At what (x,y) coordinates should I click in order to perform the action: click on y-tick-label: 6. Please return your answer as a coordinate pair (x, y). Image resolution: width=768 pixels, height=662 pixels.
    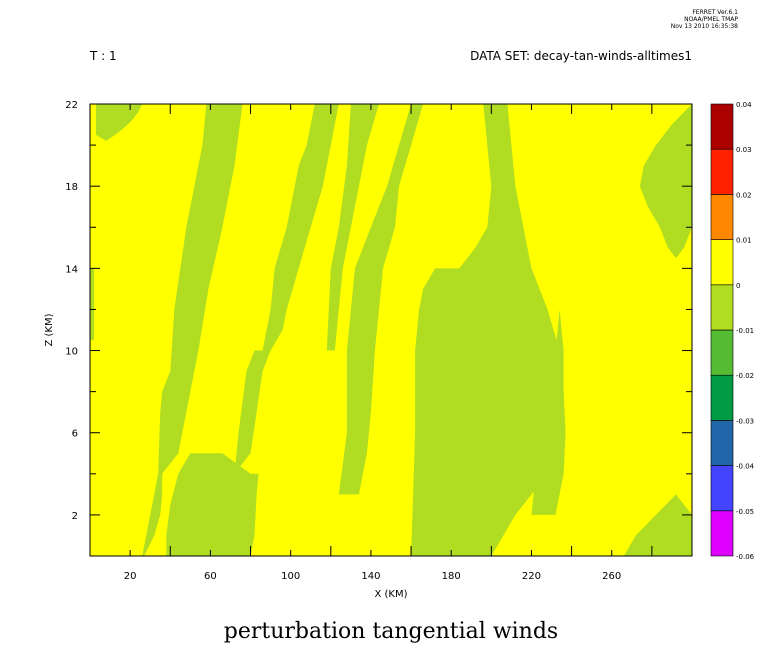
    Looking at the image, I should click on (75, 434).